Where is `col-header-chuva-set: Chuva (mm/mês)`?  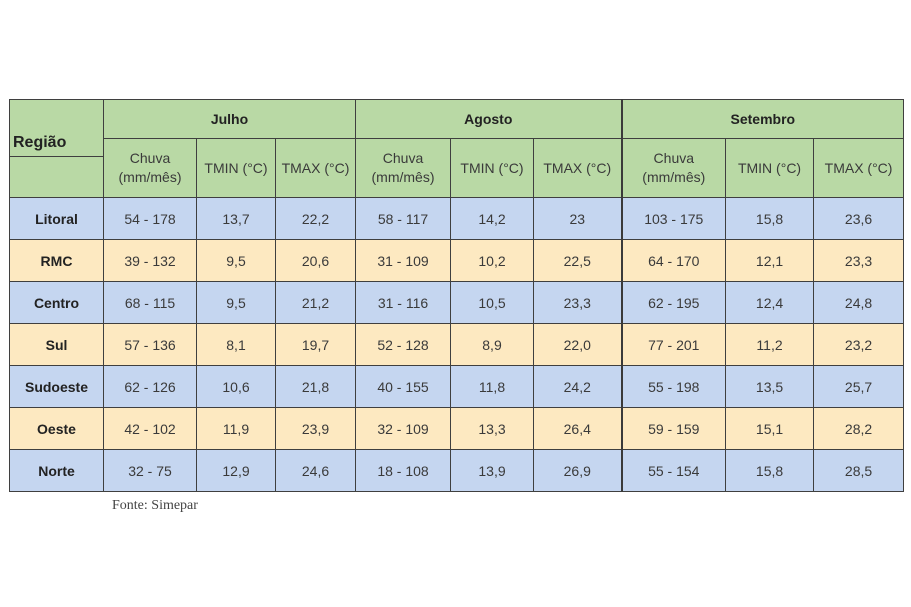 col-header-chuva-set: Chuva (mm/mês) is located at coordinates (673, 168).